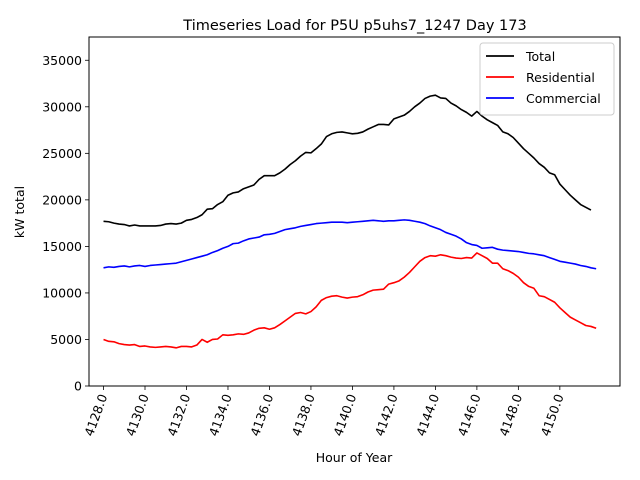 The width and height of the screenshot is (640, 480). I want to click on x-tick-label: 4130.0, so click(137, 415).